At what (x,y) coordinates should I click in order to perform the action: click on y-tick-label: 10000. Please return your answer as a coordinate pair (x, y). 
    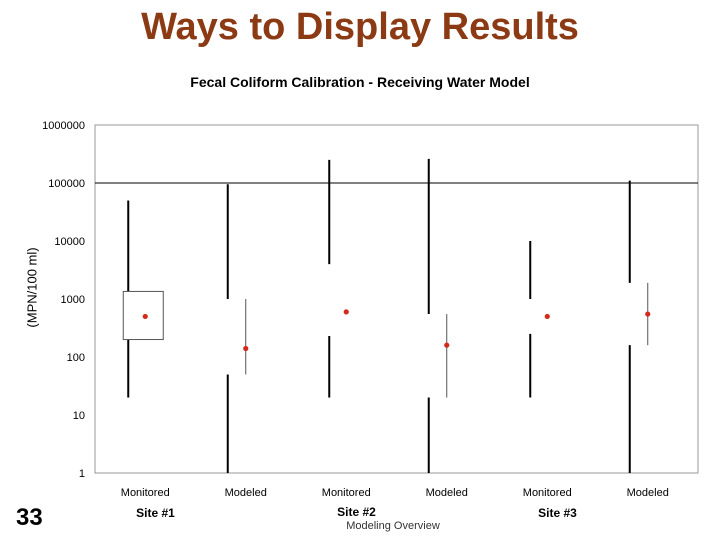
    Looking at the image, I should click on (69, 242).